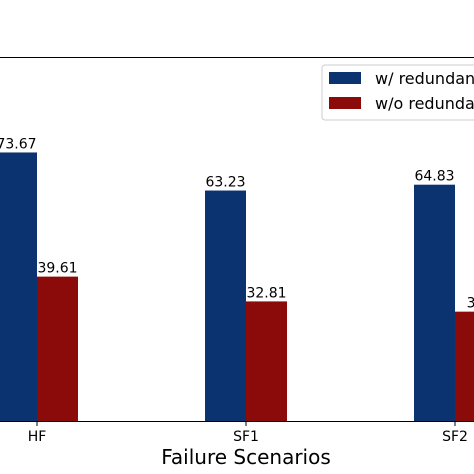 The width and height of the screenshot is (474, 474). I want to click on data-label-sf2-series-1: 30, so click(470, 304).